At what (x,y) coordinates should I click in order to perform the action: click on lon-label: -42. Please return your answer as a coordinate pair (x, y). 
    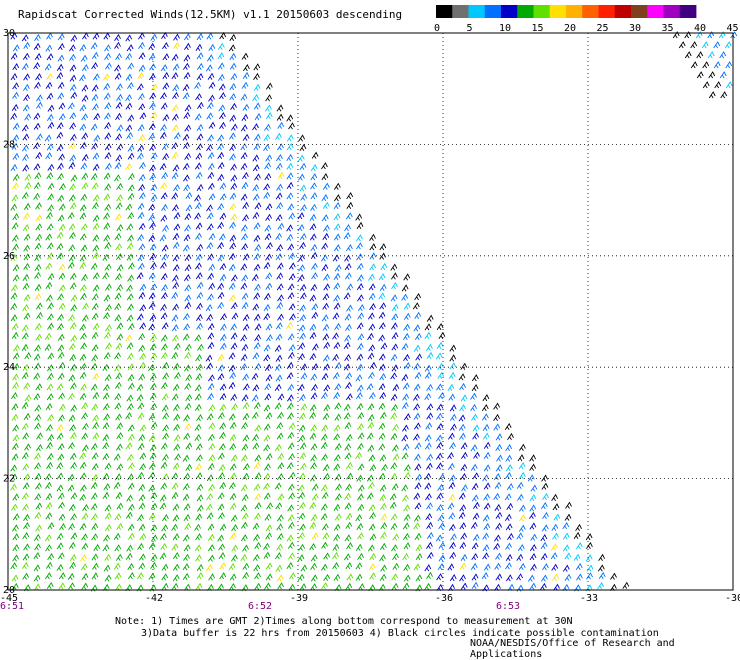
    Looking at the image, I should click on (154, 598).